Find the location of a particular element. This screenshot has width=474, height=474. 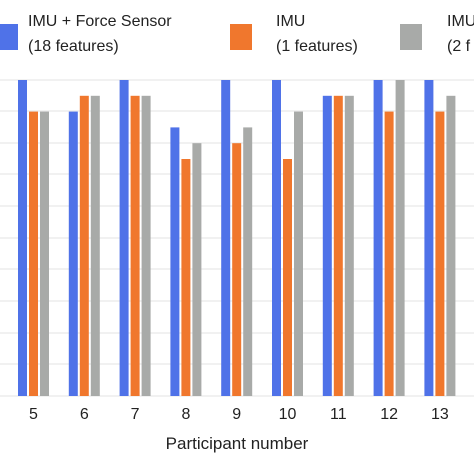

bar-p10-series3 is located at coordinates (298, 253).